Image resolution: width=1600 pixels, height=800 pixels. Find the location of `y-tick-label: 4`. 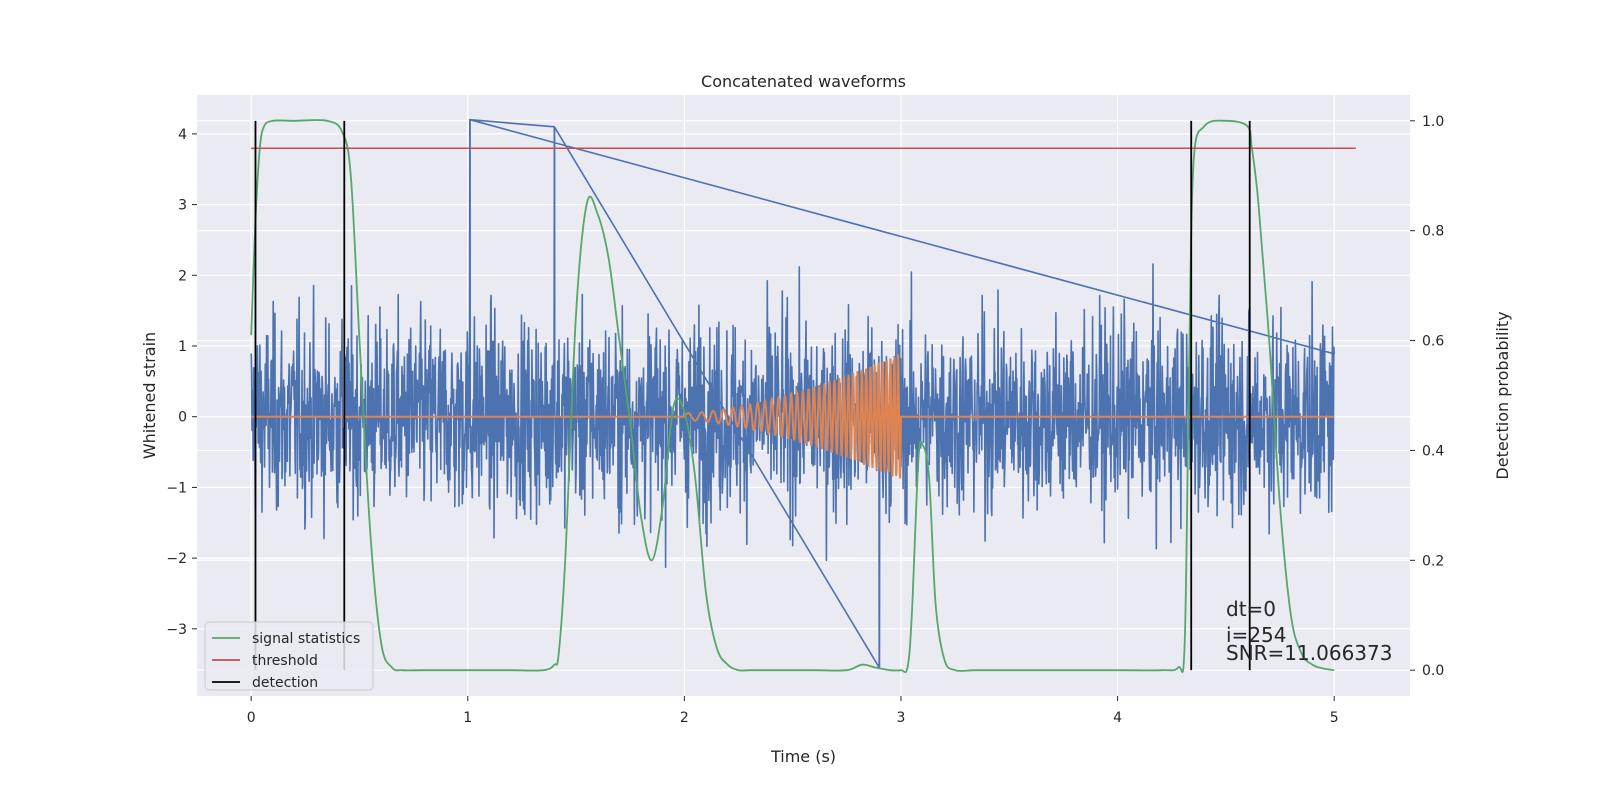

y-tick-label: 4 is located at coordinates (182, 135).